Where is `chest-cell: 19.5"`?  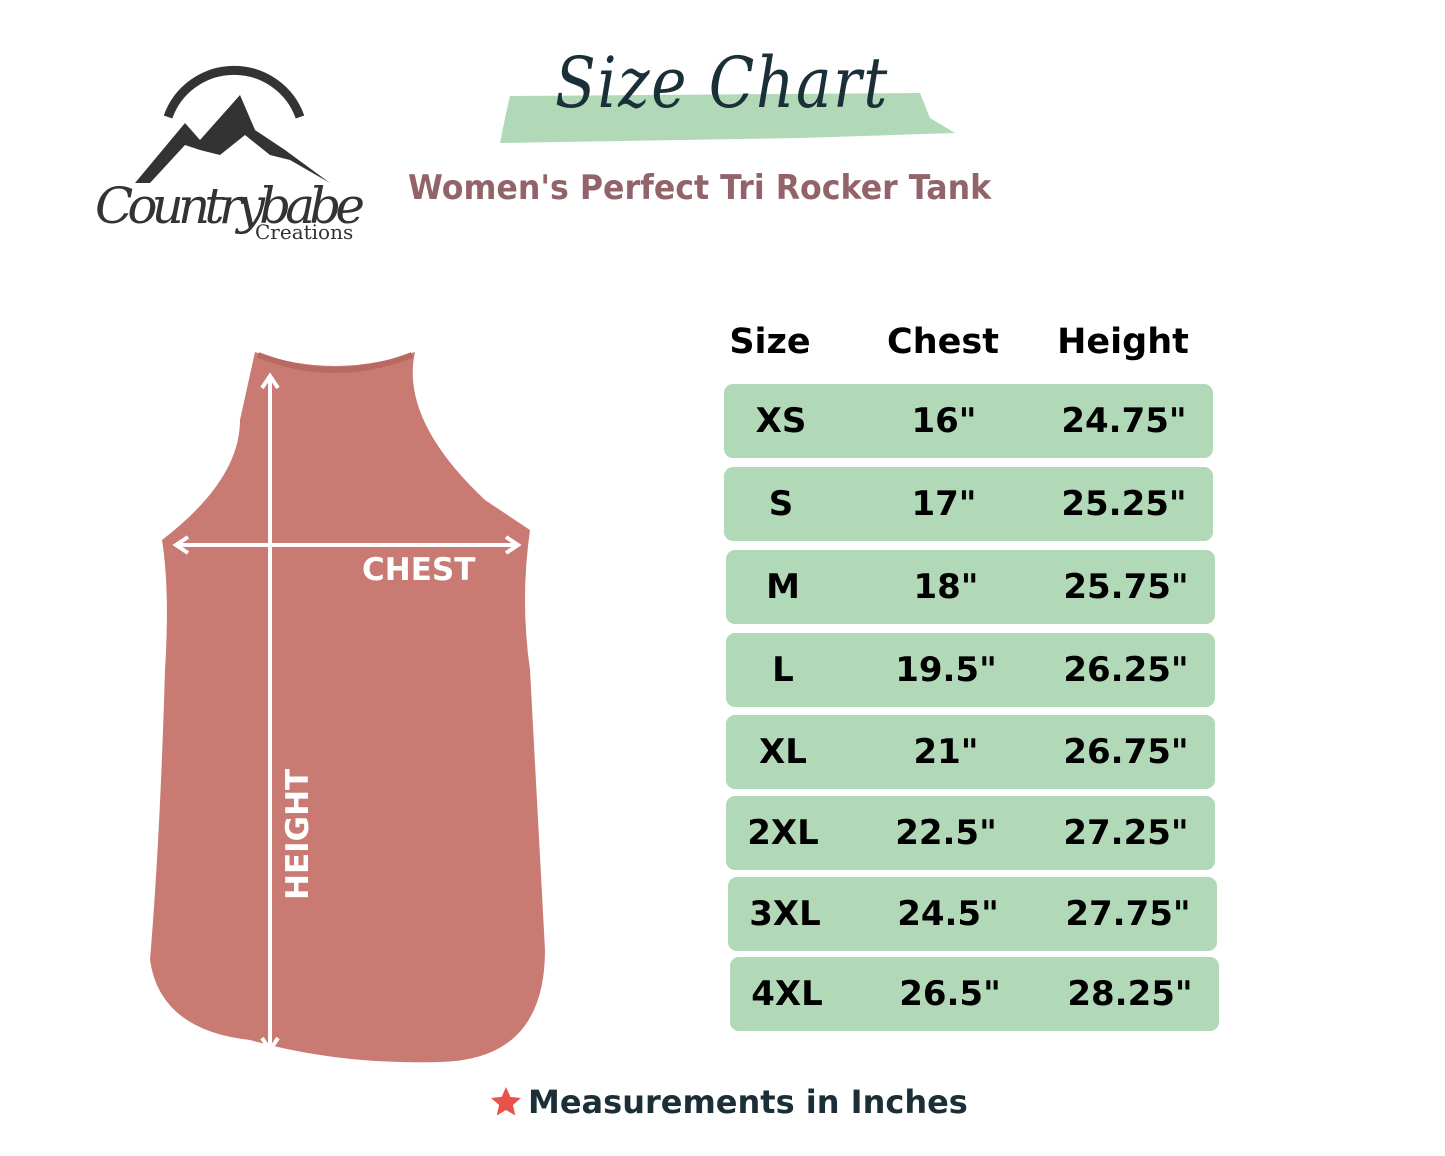 chest-cell: 19.5" is located at coordinates (946, 670).